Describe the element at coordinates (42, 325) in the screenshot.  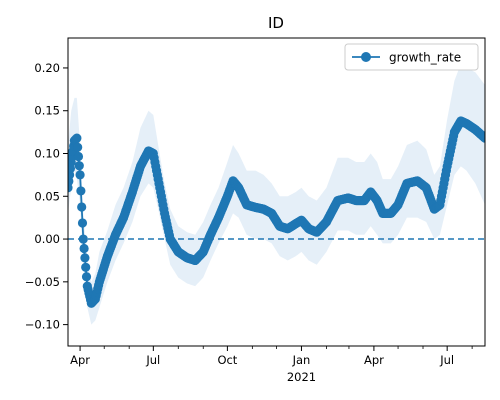
I see `y-tick-label: −0.10` at that location.